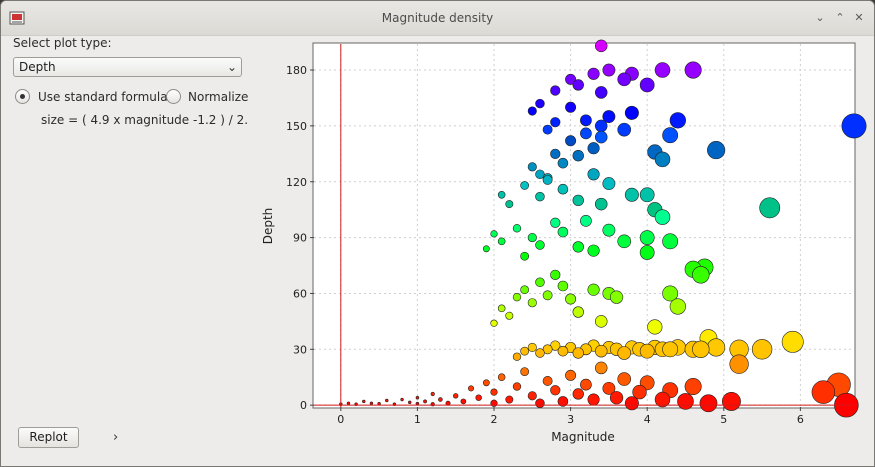 The width and height of the screenshot is (875, 467). What do you see at coordinates (437, 18) in the screenshot?
I see `title-bar: Magnitude density ⌄ ⌃ ✕` at bounding box center [437, 18].